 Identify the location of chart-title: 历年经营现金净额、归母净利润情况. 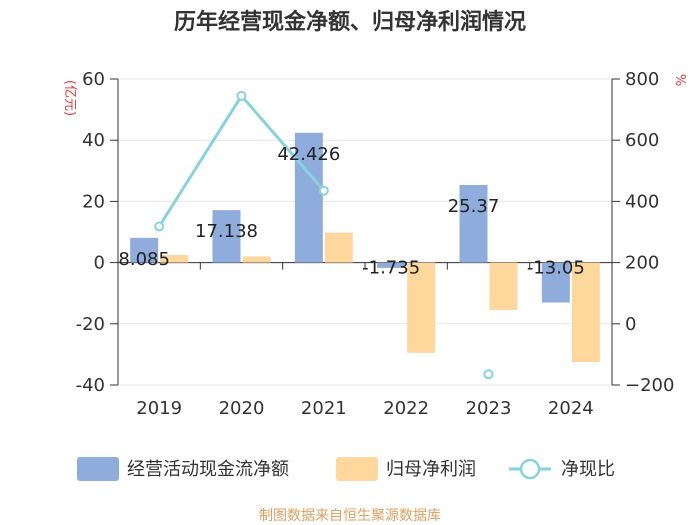
(350, 22).